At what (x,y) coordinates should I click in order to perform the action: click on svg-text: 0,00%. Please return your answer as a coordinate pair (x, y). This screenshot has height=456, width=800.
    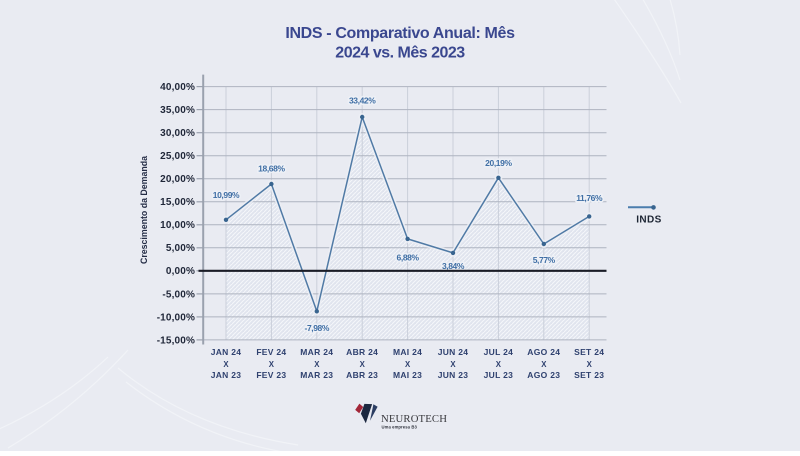
    Looking at the image, I should click on (180, 271).